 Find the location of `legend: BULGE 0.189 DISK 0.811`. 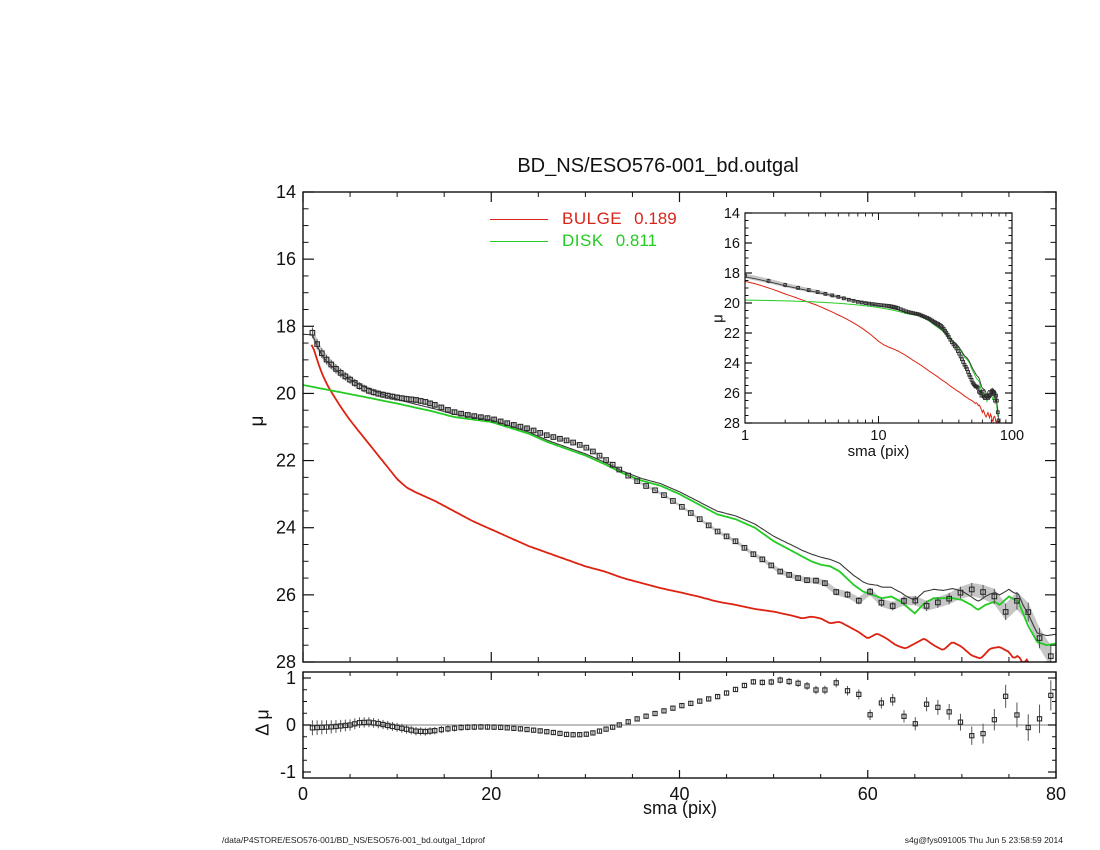

legend: BULGE 0.189 DISK 0.811 is located at coordinates (583, 230).